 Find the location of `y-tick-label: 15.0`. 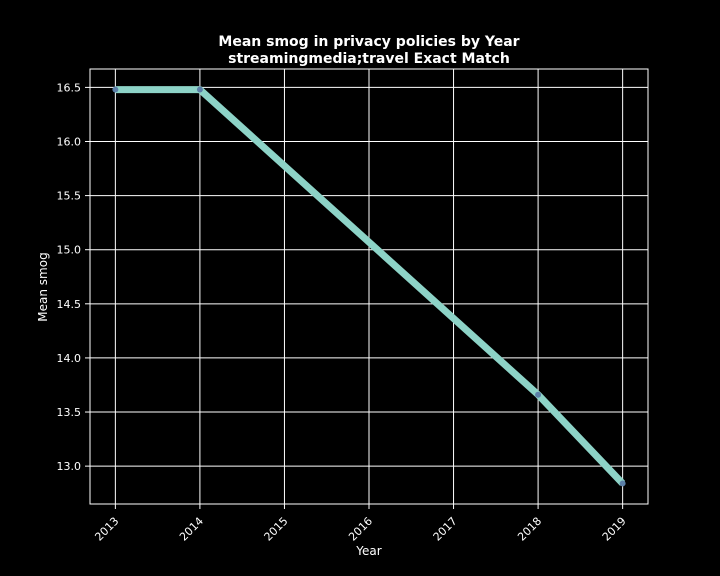

y-tick-label: 15.0 is located at coordinates (69, 250).